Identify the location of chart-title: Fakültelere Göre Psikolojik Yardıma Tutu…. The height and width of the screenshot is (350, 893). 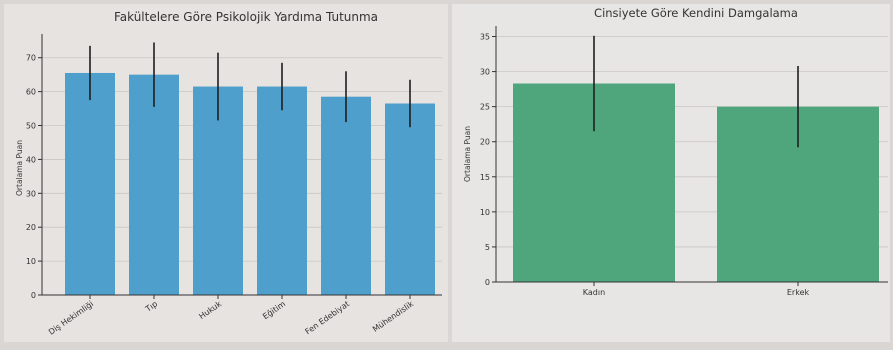
(246, 17).